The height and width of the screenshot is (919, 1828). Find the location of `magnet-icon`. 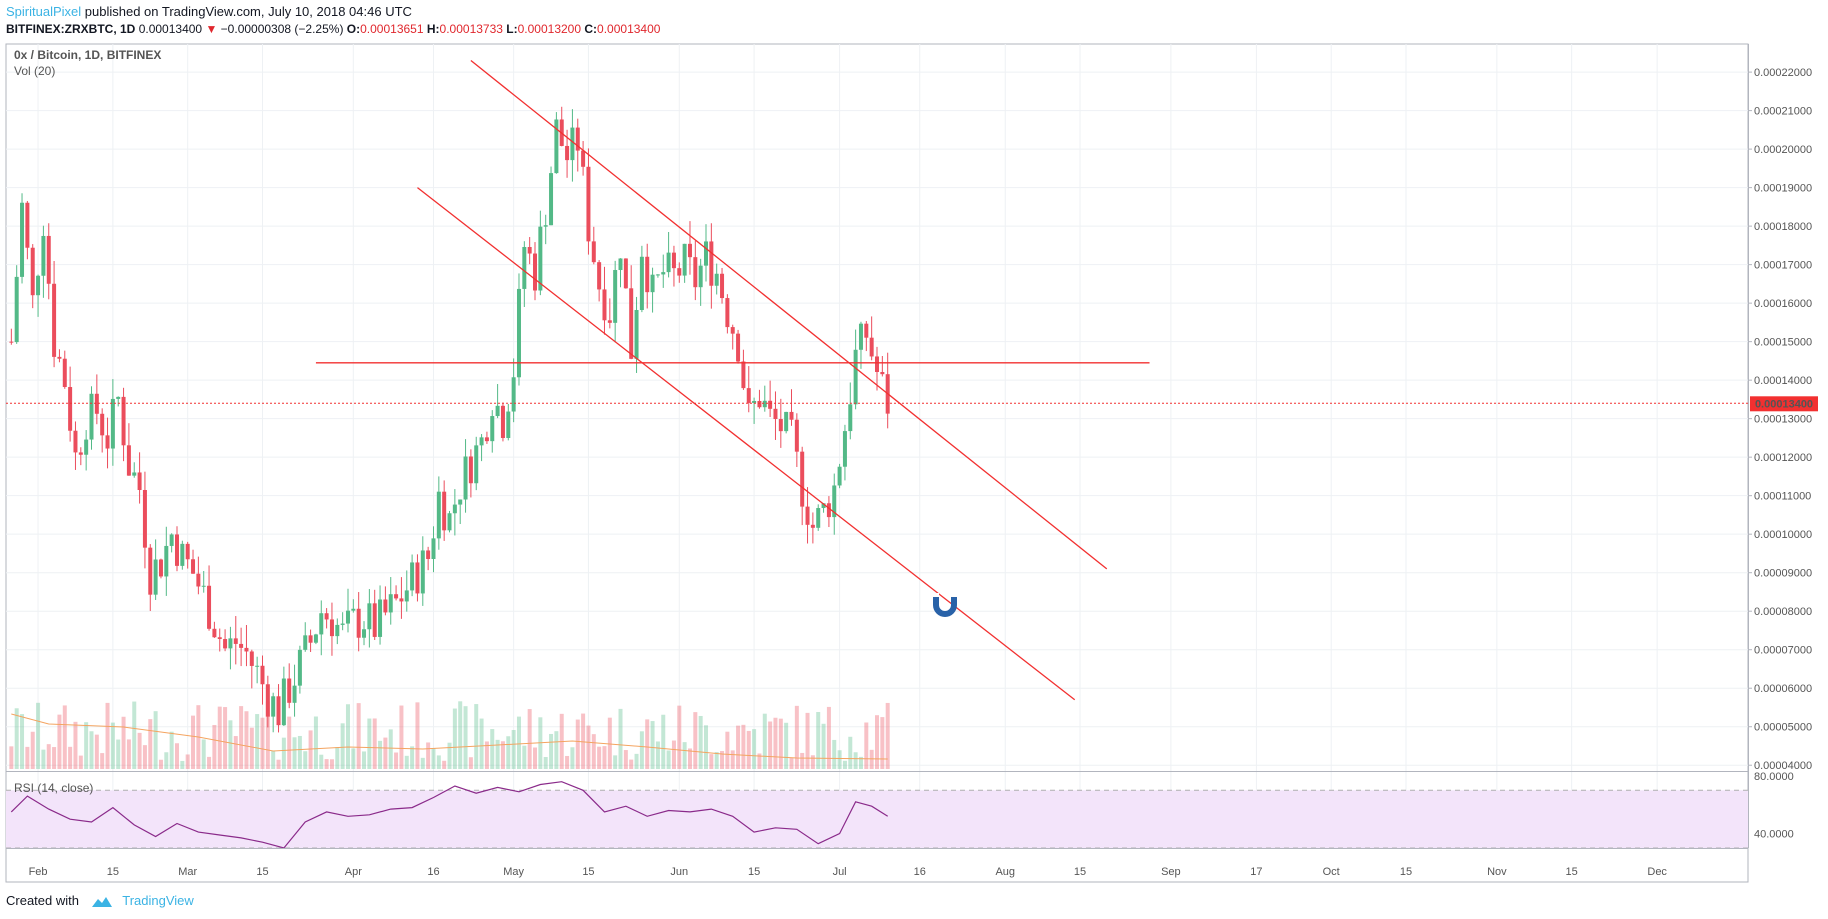

magnet-icon is located at coordinates (945, 605).